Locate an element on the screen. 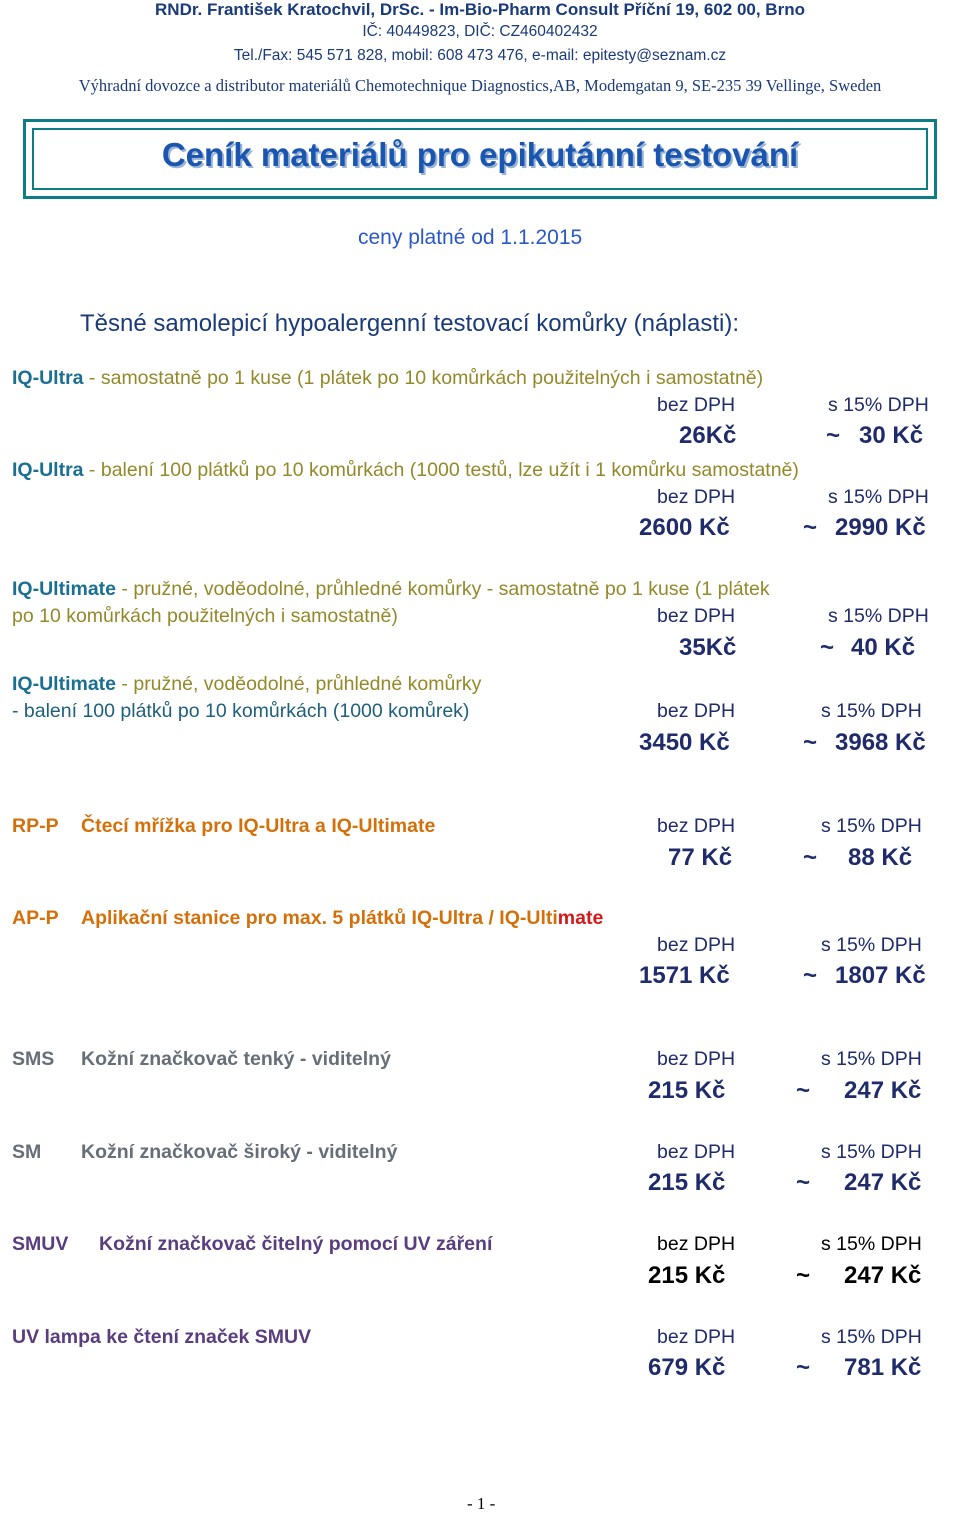 The width and height of the screenshot is (960, 1514). net-price: 3450 Kč is located at coordinates (684, 742).